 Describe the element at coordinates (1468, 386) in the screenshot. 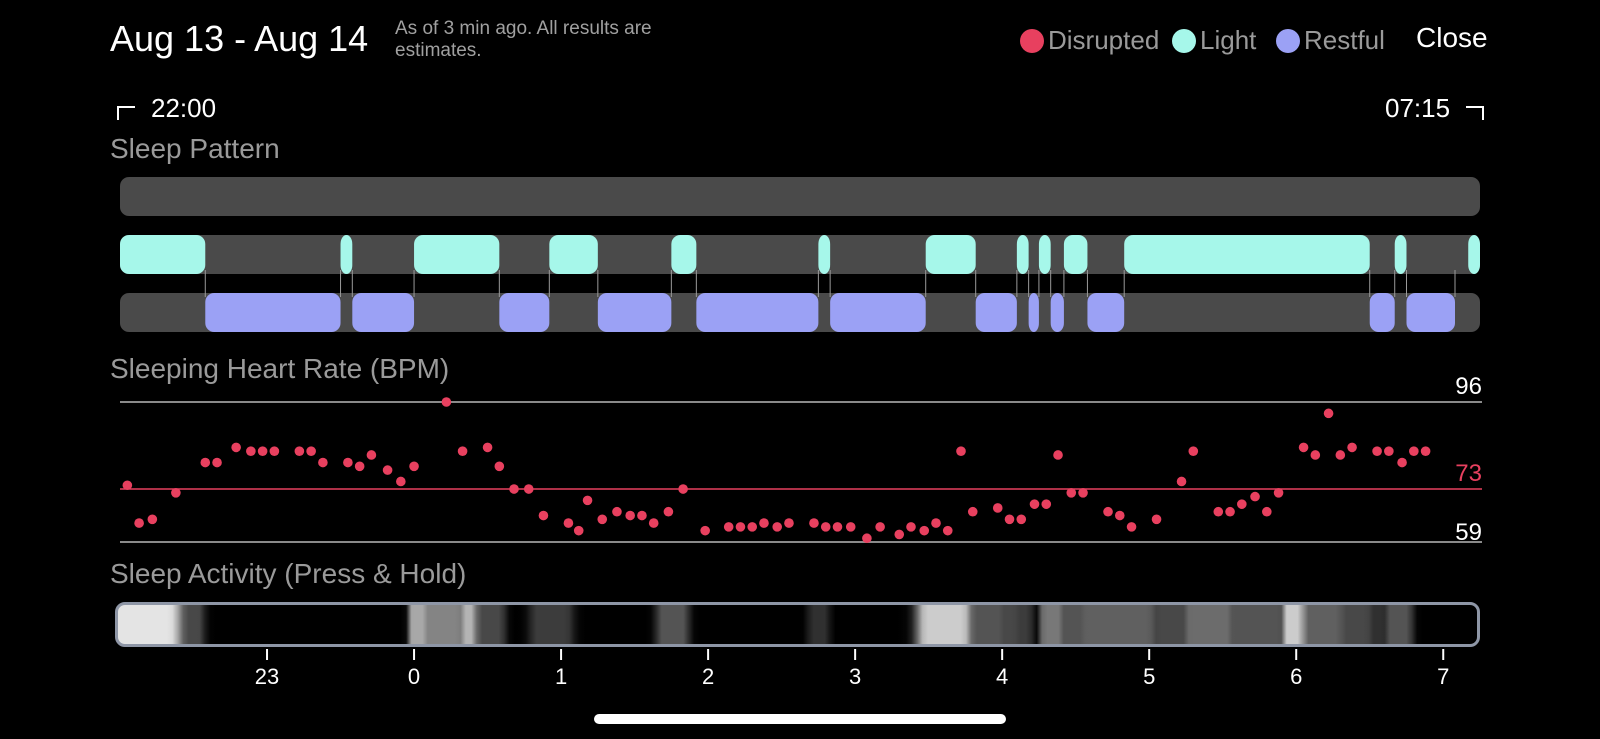

I see `hr-max-label: 96` at that location.